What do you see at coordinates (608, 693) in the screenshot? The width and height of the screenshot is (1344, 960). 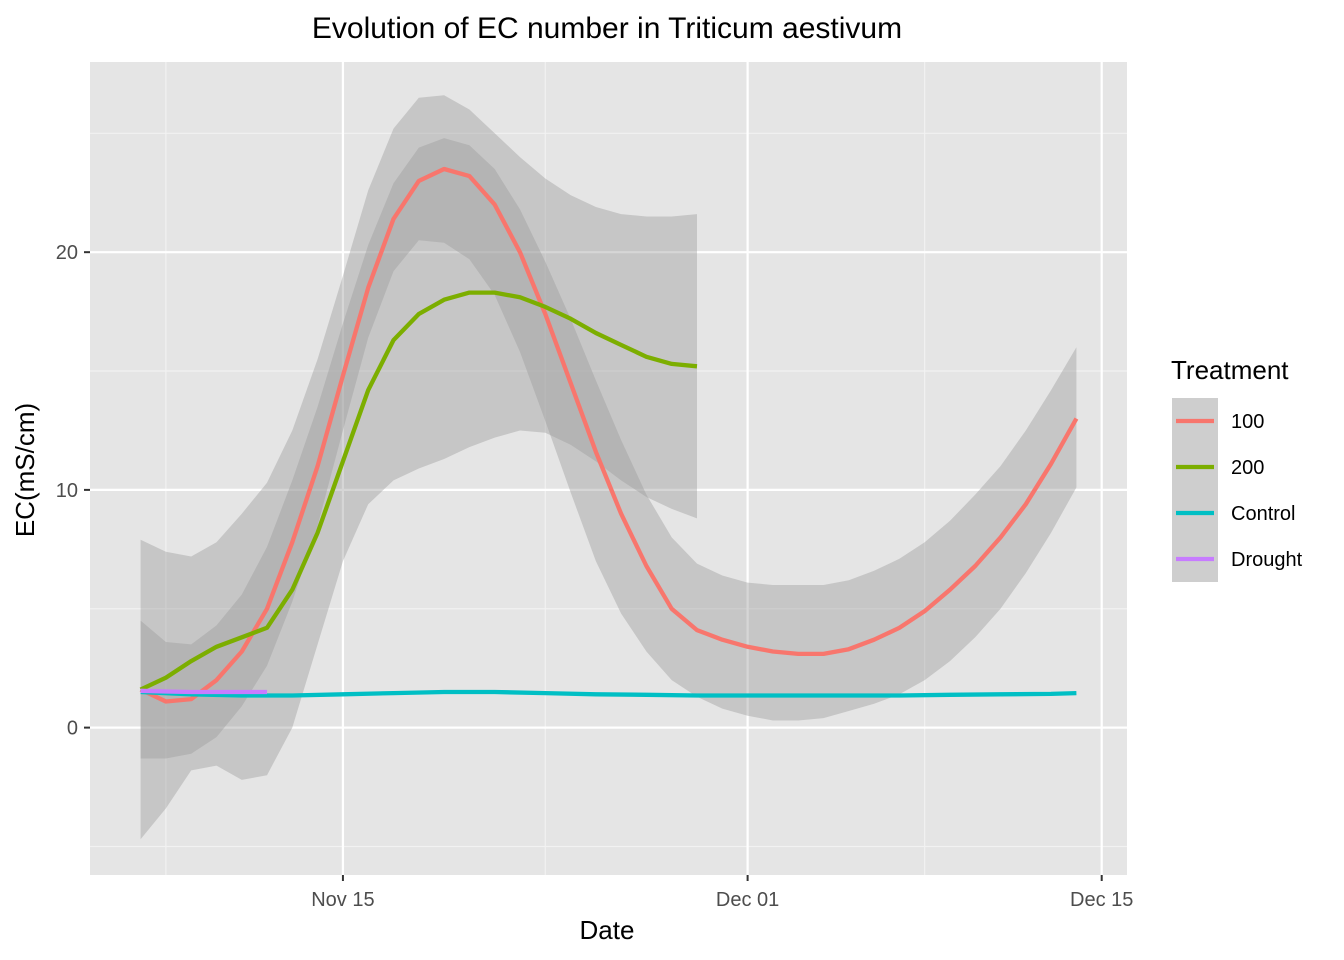 I see `series-line-control` at bounding box center [608, 693].